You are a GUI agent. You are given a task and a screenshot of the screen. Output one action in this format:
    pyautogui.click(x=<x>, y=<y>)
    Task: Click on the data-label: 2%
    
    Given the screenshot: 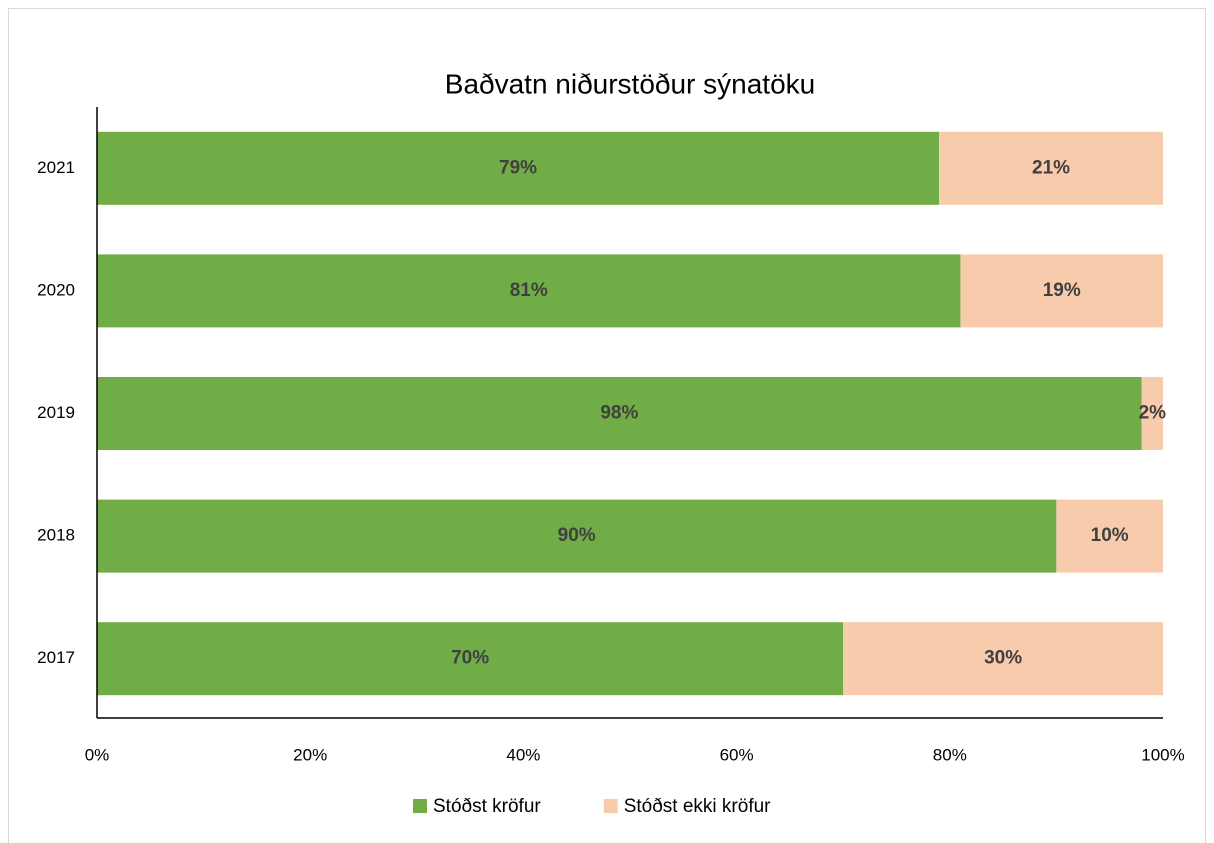 What is the action you would take?
    pyautogui.click(x=1153, y=413)
    